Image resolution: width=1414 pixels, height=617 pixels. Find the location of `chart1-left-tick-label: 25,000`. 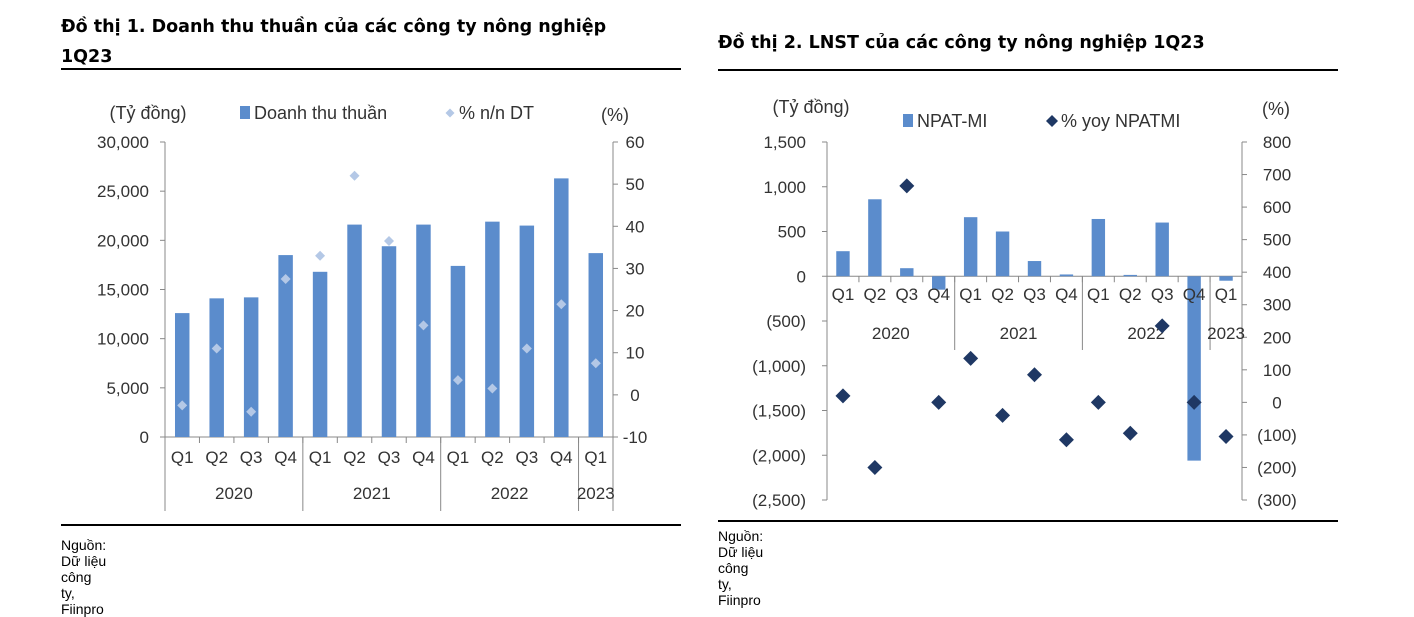

chart1-left-tick-label: 25,000 is located at coordinates (123, 191).